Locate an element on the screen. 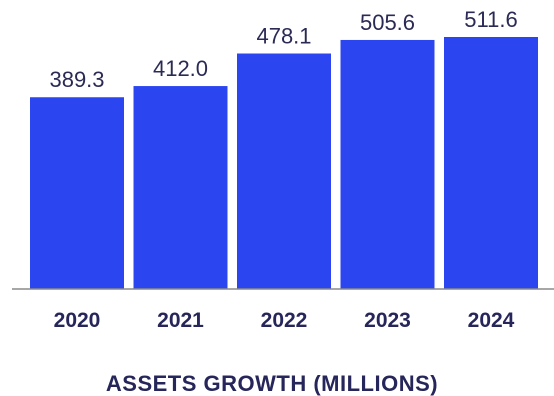 The image size is (554, 396). bar-2024 is located at coordinates (491, 163).